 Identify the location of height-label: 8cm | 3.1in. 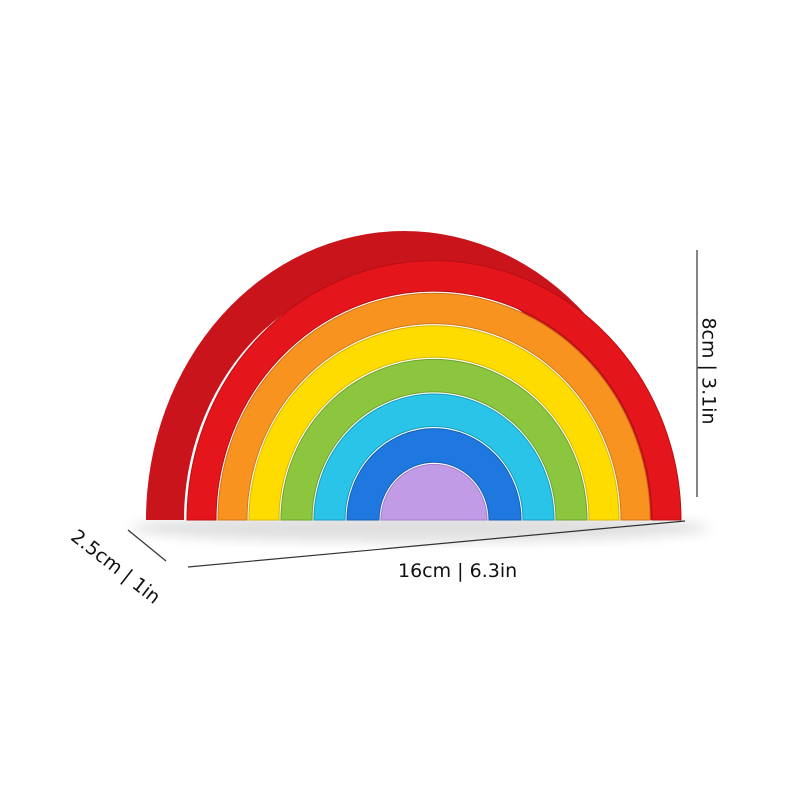
(708, 371).